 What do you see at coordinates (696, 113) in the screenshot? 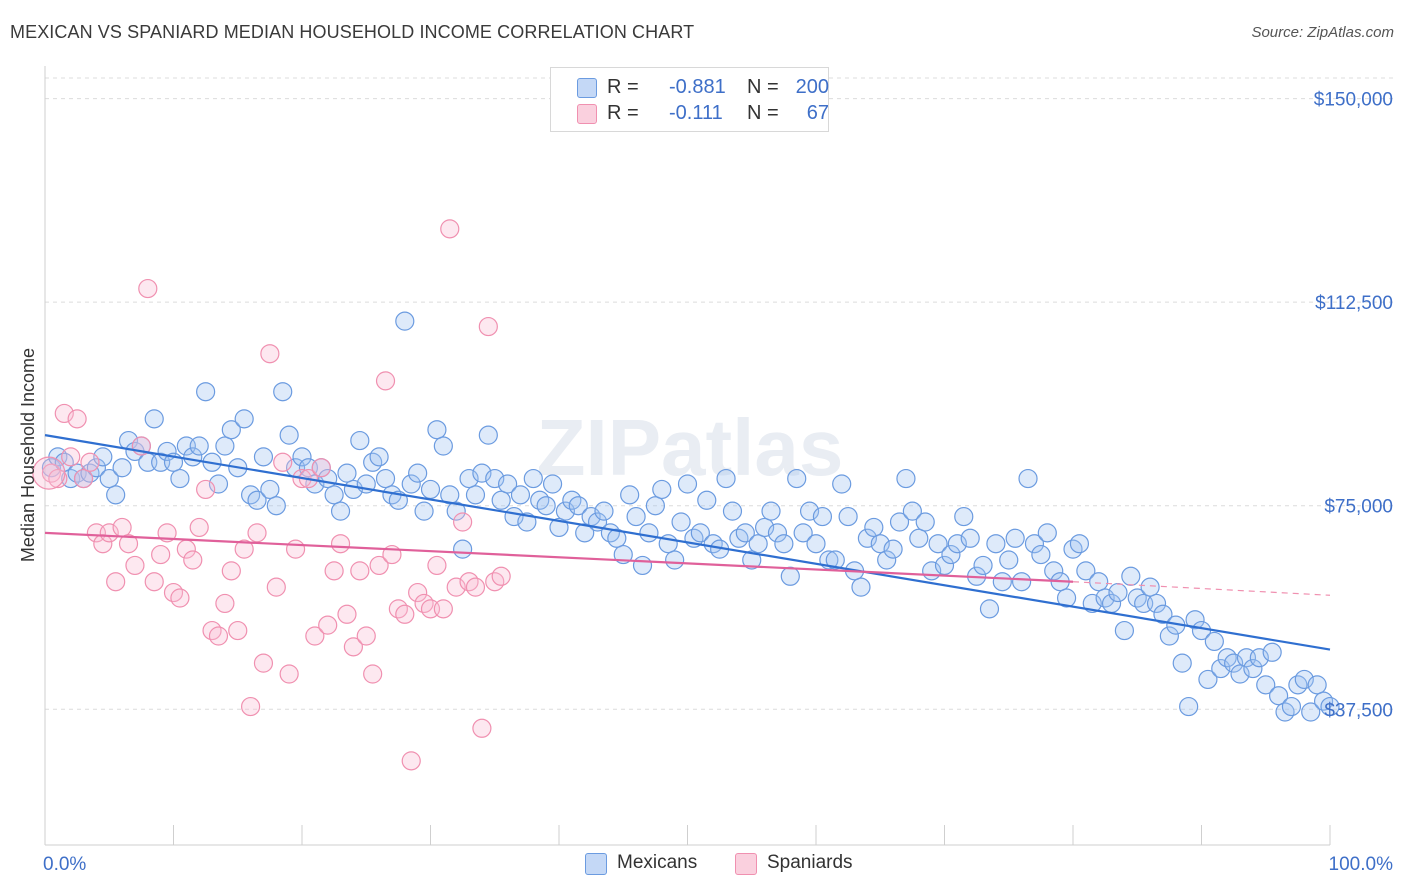
I see `r-value: -0.111` at bounding box center [696, 113].